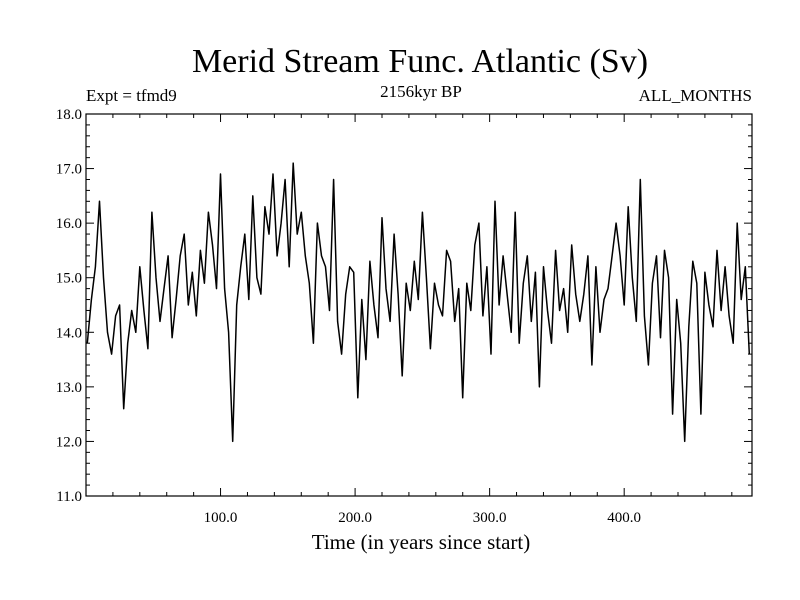 The image size is (800, 600). Describe the element at coordinates (69, 497) in the screenshot. I see `y-tick-label: 11.0` at that location.